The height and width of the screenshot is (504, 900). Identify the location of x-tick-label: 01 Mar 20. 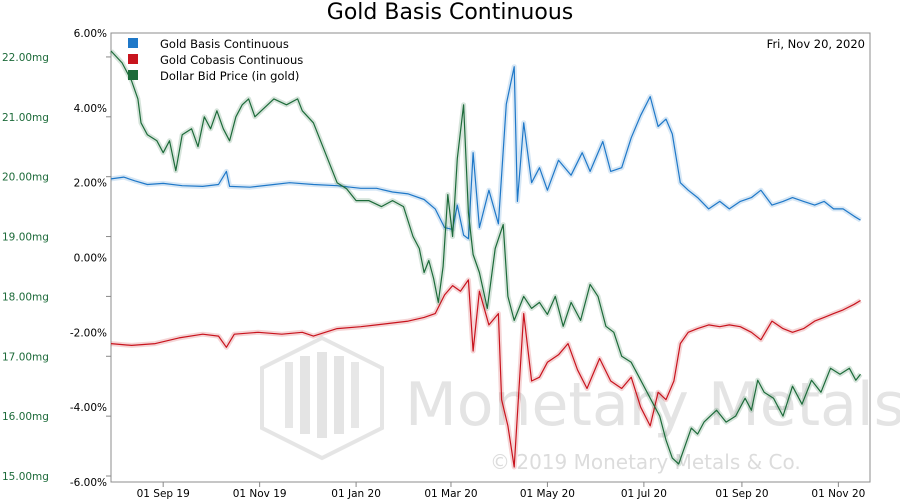
(450, 494).